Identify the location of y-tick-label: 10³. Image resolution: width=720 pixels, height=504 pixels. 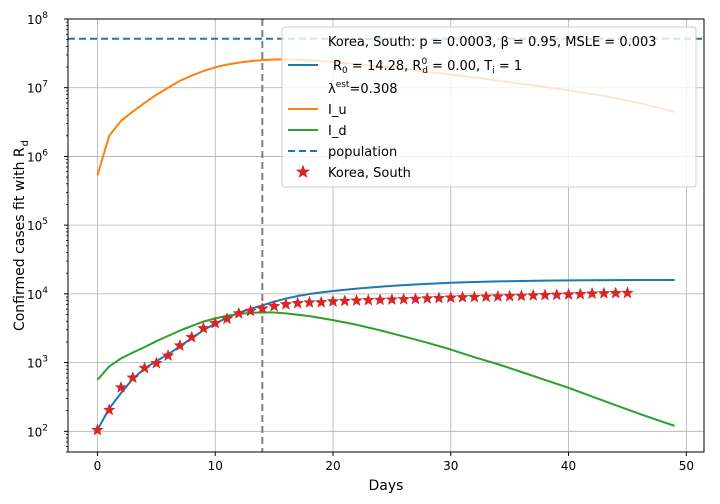
(37, 363).